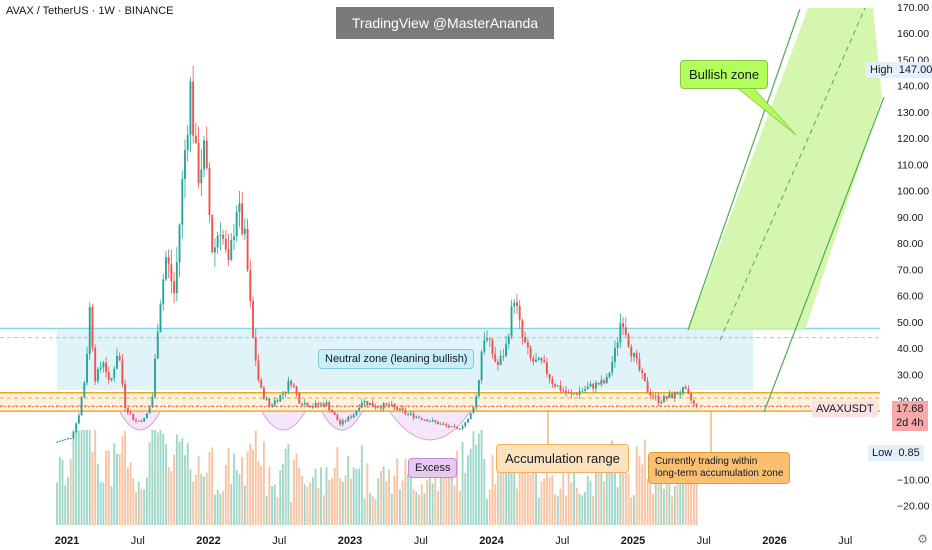 The height and width of the screenshot is (550, 932). I want to click on current-zone-line-1: Currently trading within, so click(706, 461).